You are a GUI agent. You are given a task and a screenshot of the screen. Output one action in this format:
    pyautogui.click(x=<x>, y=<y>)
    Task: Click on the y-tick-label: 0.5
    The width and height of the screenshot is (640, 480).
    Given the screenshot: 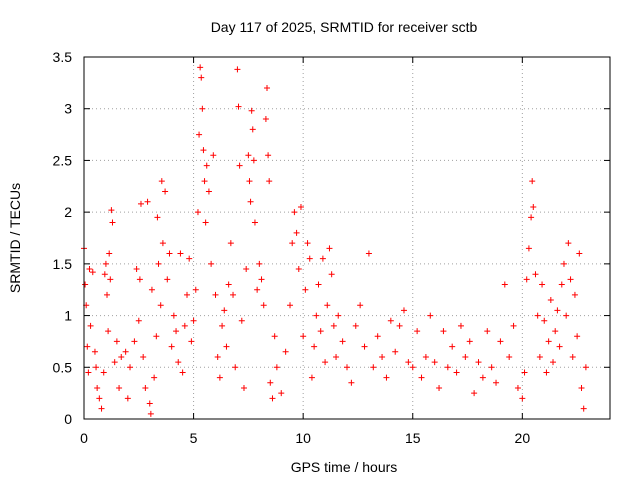 What is the action you would take?
    pyautogui.click(x=63, y=367)
    